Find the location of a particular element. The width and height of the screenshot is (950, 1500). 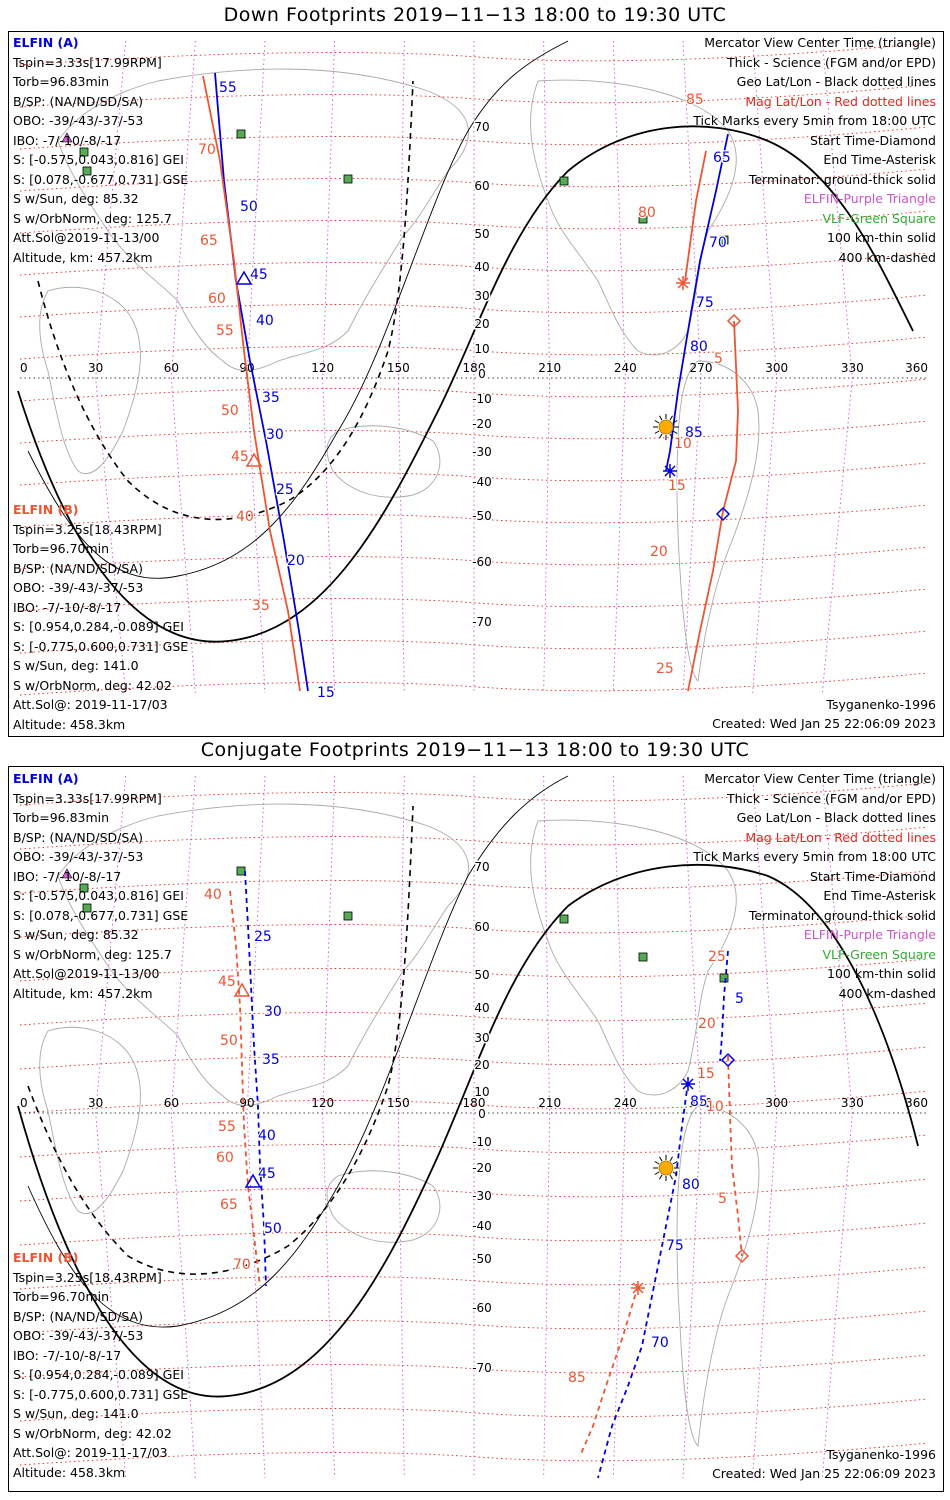

legend-line: Terminator: ground-thick solid is located at coordinates (842, 915).